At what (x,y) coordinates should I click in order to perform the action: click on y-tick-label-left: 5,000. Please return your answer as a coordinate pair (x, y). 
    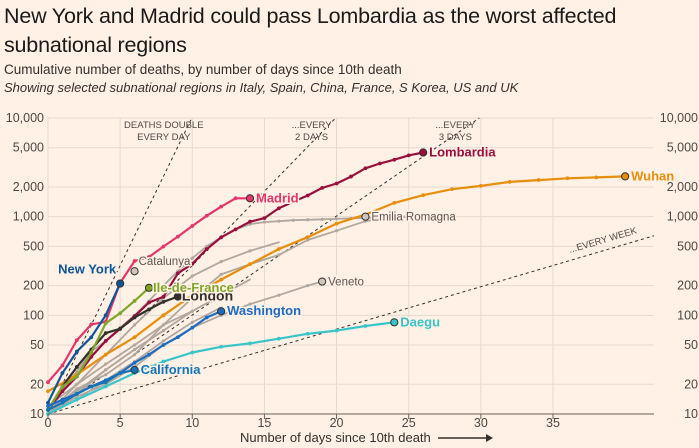
    Looking at the image, I should click on (28, 148).